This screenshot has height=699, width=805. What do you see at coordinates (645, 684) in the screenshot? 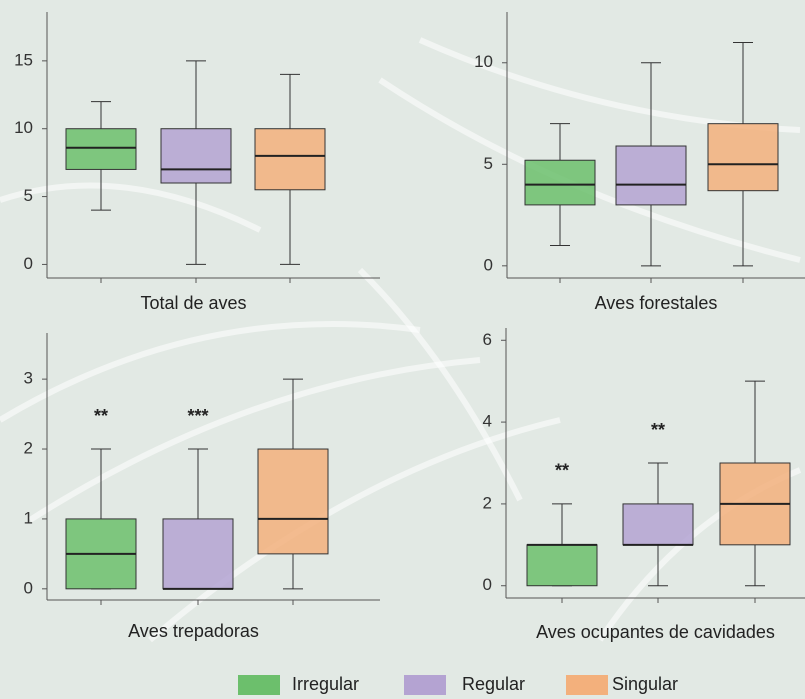
I see `legend-label: Singular` at bounding box center [645, 684].